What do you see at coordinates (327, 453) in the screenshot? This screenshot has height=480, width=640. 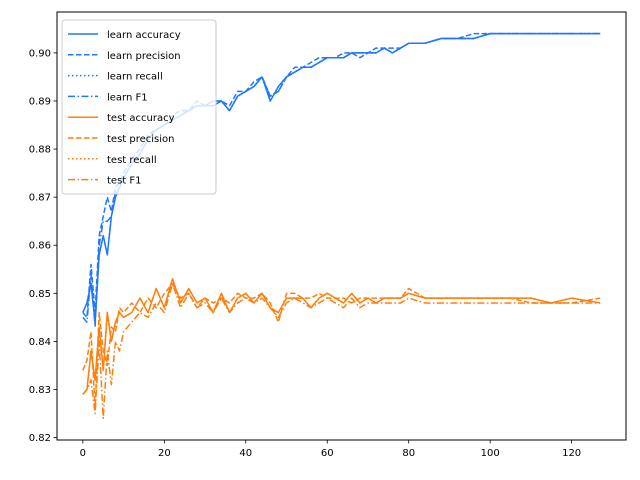 I see `x-tick-label: 60` at bounding box center [327, 453].